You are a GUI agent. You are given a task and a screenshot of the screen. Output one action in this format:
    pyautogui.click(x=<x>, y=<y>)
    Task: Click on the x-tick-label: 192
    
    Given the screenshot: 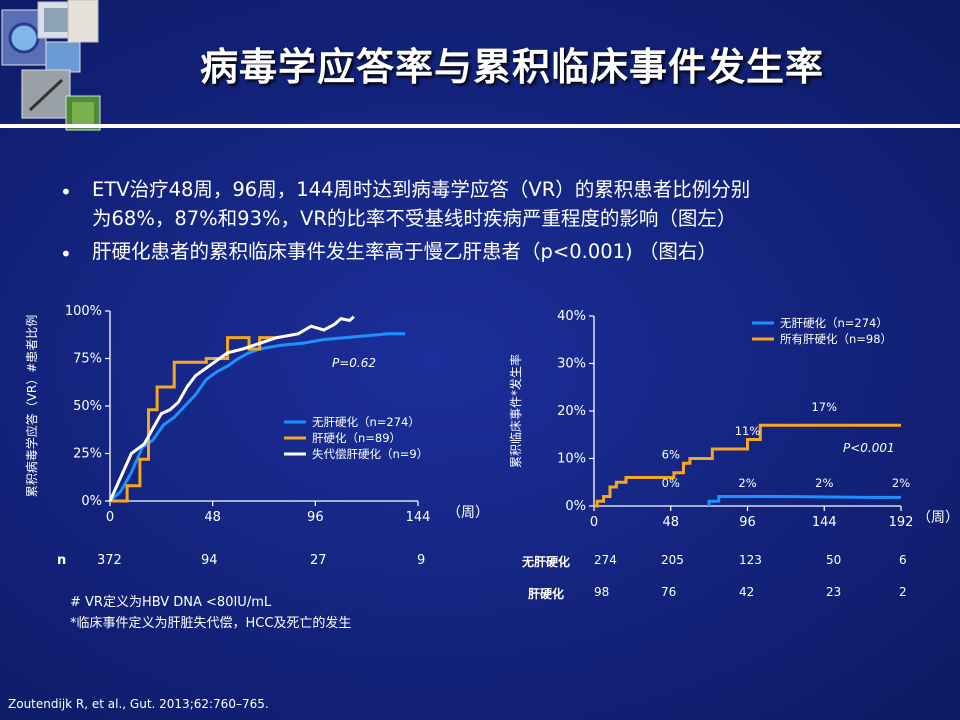 What is the action you would take?
    pyautogui.click(x=901, y=522)
    